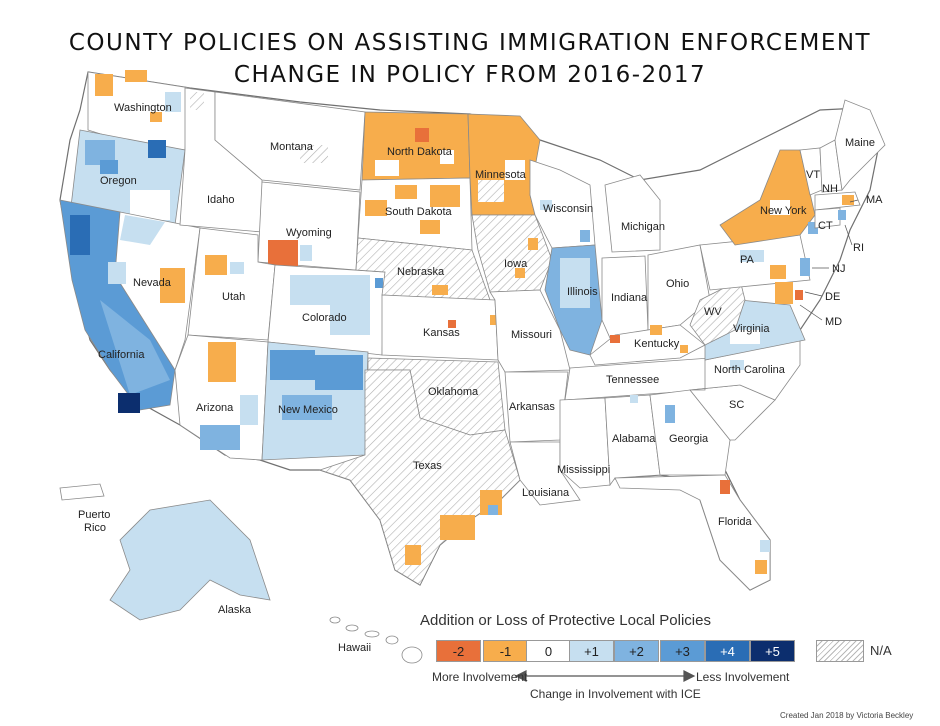 This screenshot has height=726, width=940. What do you see at coordinates (583, 470) in the screenshot?
I see `label-mississippi: Mississippi` at bounding box center [583, 470].